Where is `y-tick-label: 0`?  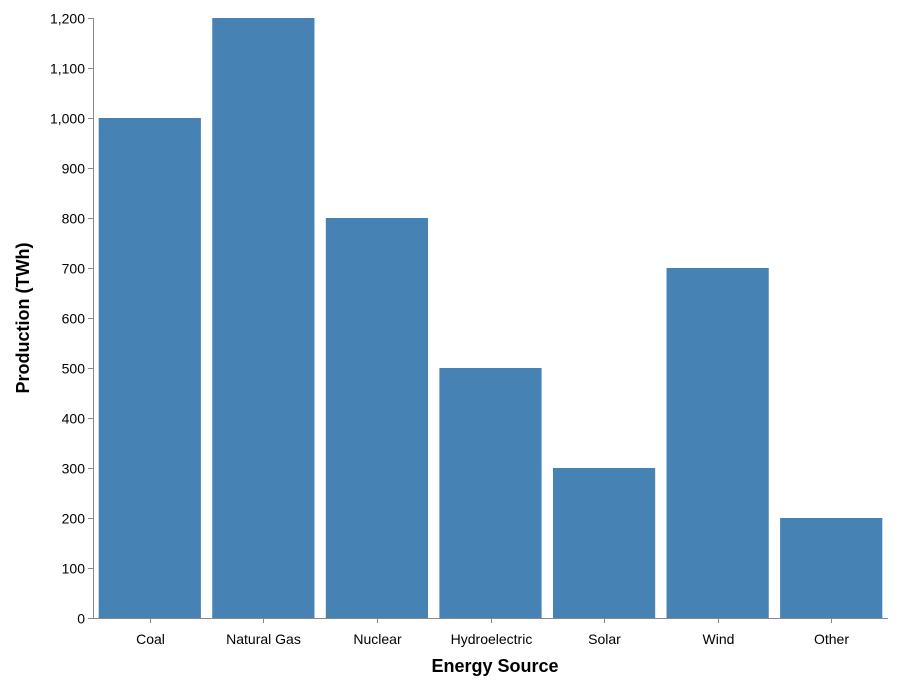
y-tick-label: 0 is located at coordinates (81, 619).